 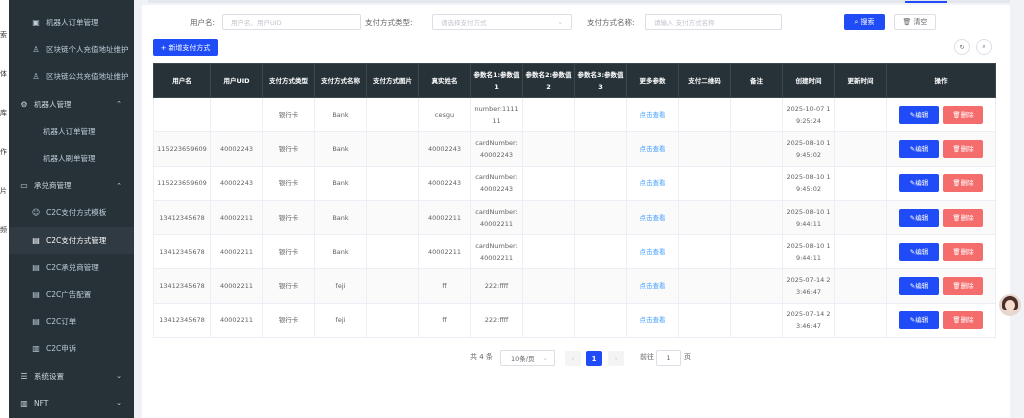 I want to click on goto-label: 前往, so click(x=647, y=357).